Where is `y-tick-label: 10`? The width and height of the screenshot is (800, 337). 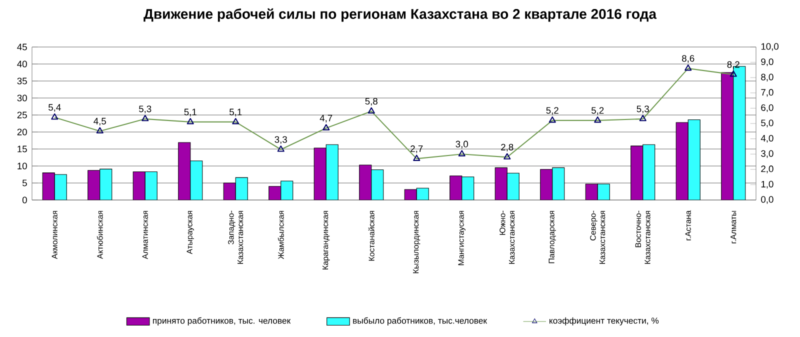 y-tick-label: 10 is located at coordinates (22, 166).